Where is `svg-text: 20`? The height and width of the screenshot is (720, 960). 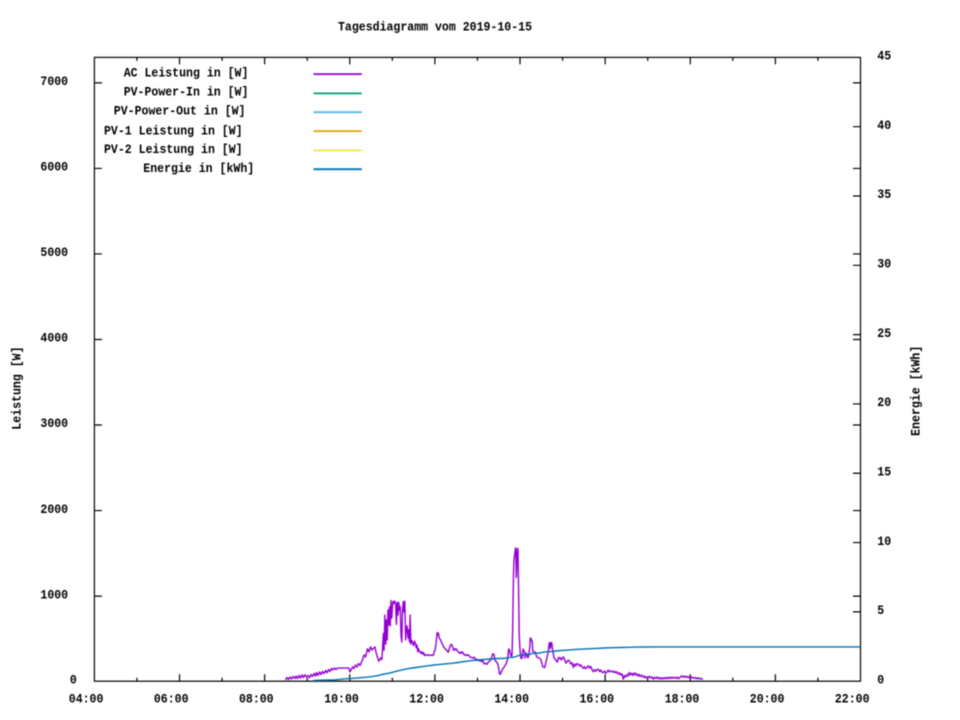 svg-text: 20 is located at coordinates (884, 402).